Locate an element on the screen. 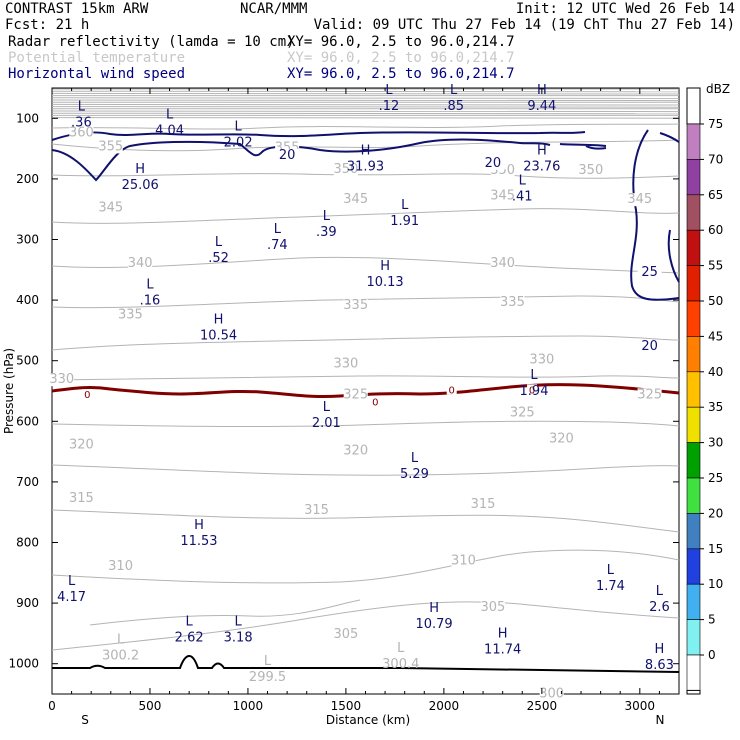  colorbar-tick-label: 60 is located at coordinates (715, 230).